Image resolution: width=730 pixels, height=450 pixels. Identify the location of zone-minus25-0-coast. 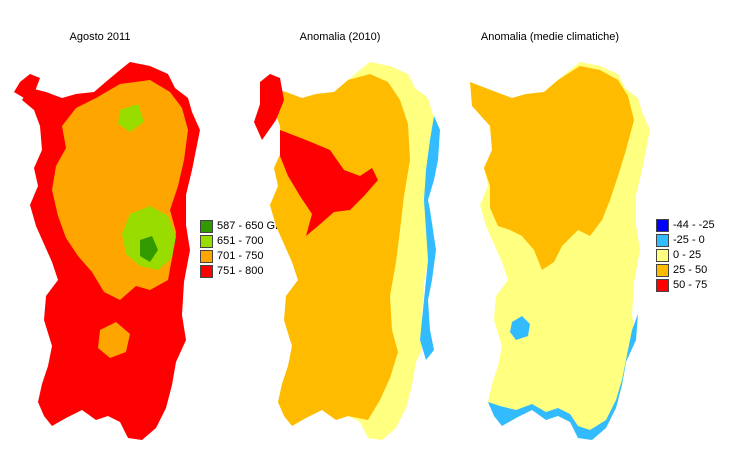
(563, 377).